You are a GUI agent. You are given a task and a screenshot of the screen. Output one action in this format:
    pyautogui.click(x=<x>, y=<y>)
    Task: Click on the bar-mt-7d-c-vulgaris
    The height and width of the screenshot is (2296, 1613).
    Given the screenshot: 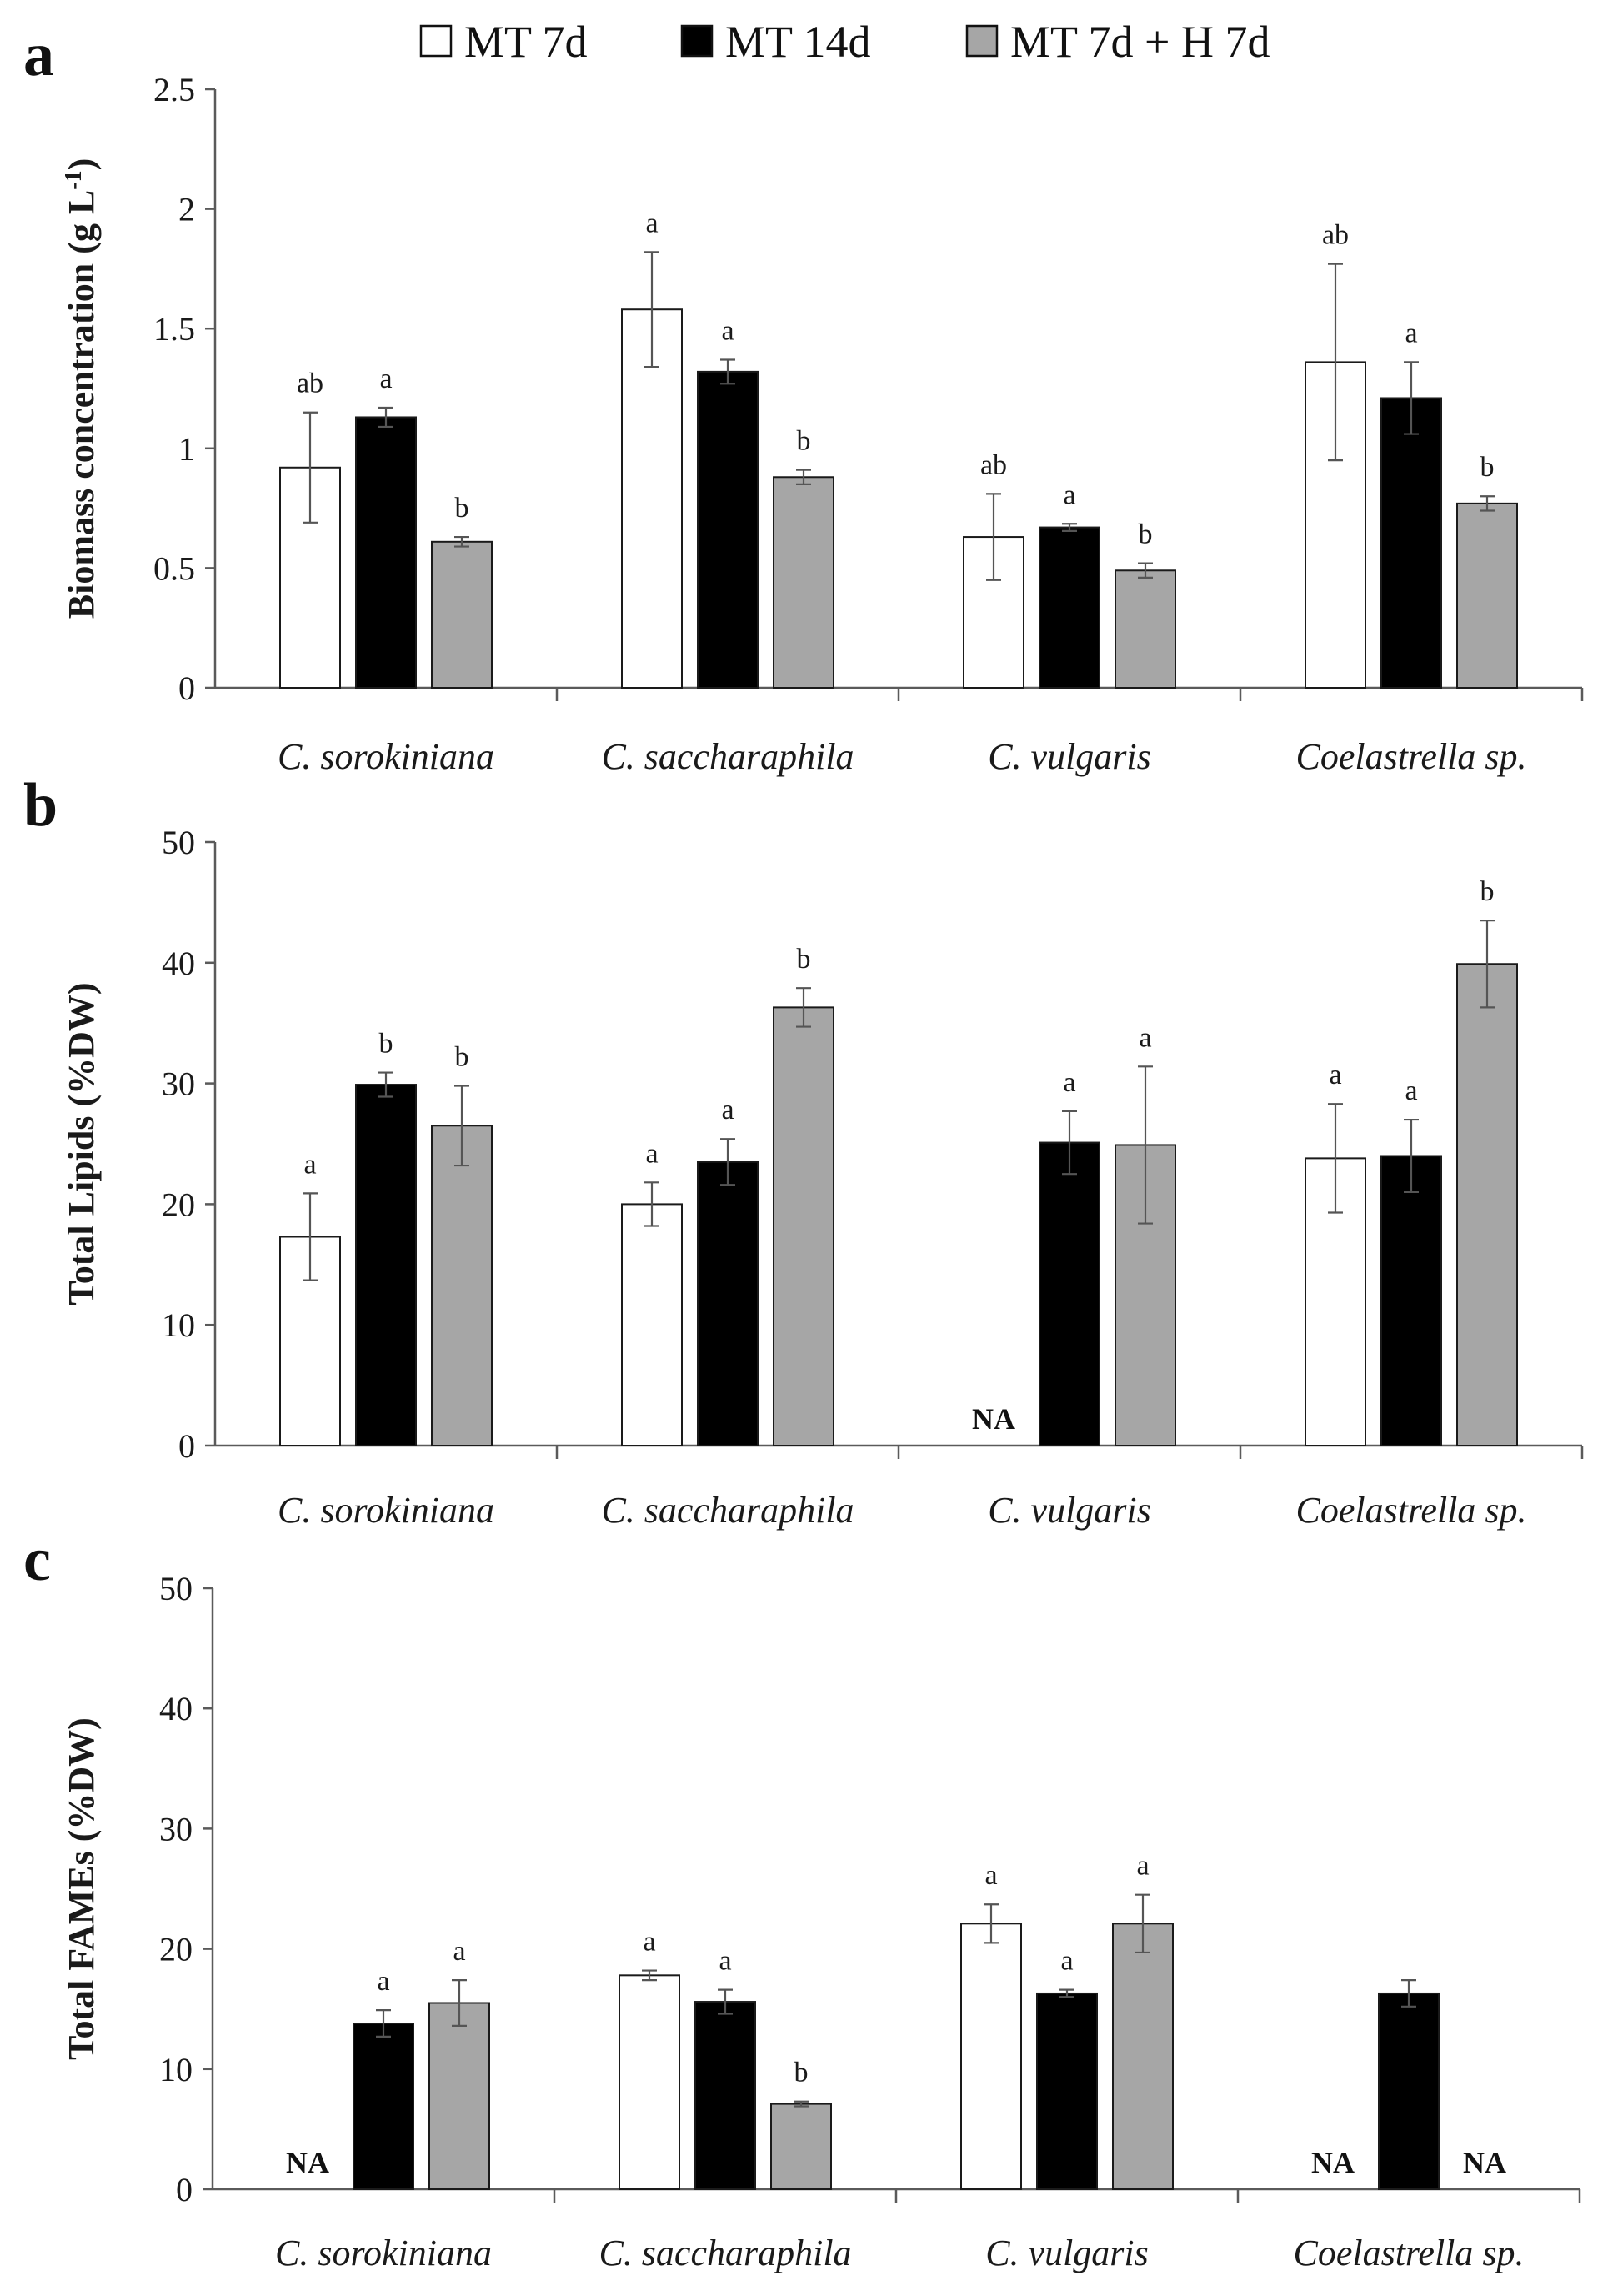 What is the action you would take?
    pyautogui.click(x=991, y=2057)
    